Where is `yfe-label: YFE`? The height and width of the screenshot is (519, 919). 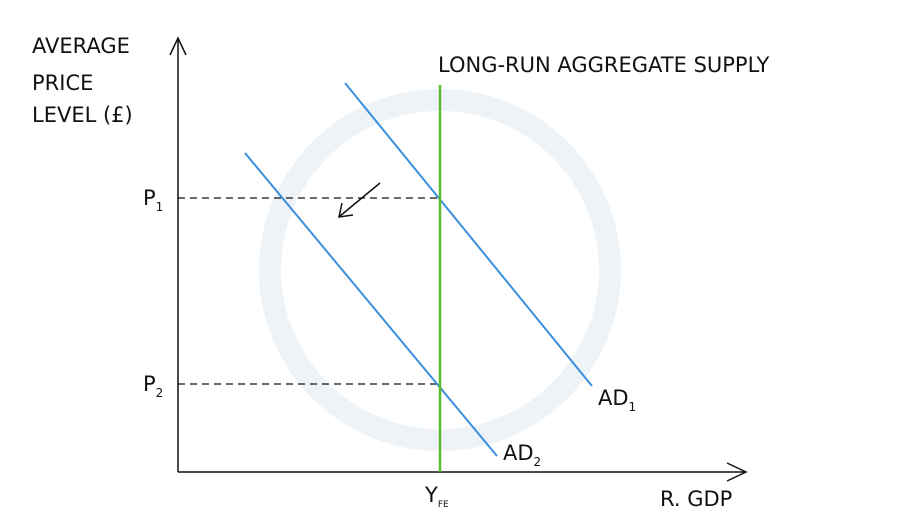 yfe-label: YFE is located at coordinates (436, 496).